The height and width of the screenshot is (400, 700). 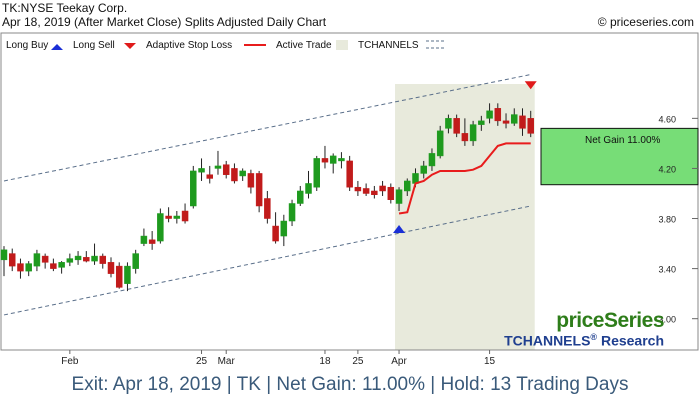 What do you see at coordinates (399, 361) in the screenshot?
I see `x-tick-label: Apr` at bounding box center [399, 361].